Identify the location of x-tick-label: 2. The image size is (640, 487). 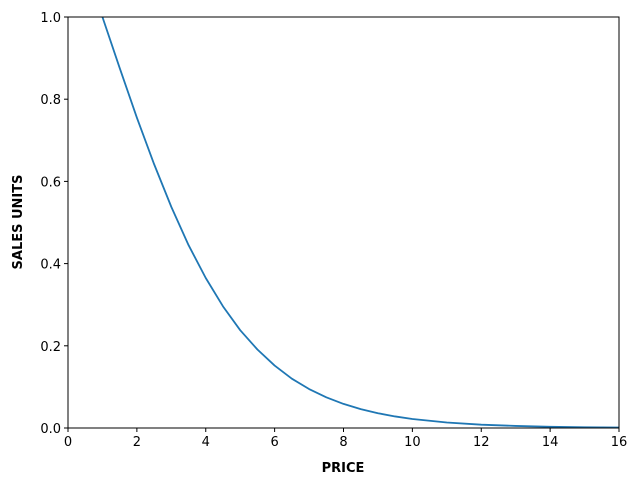
(137, 442).